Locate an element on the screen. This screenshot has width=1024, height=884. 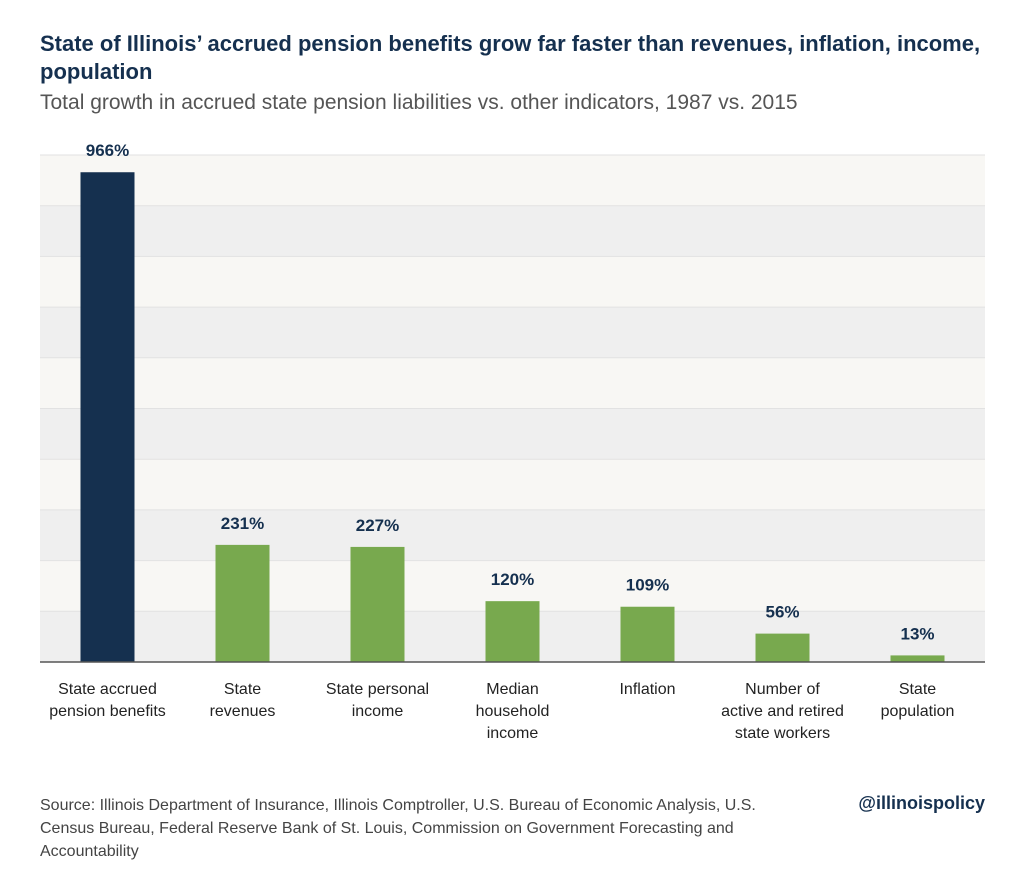
x-tick-label: State revenues is located at coordinates (242, 700).